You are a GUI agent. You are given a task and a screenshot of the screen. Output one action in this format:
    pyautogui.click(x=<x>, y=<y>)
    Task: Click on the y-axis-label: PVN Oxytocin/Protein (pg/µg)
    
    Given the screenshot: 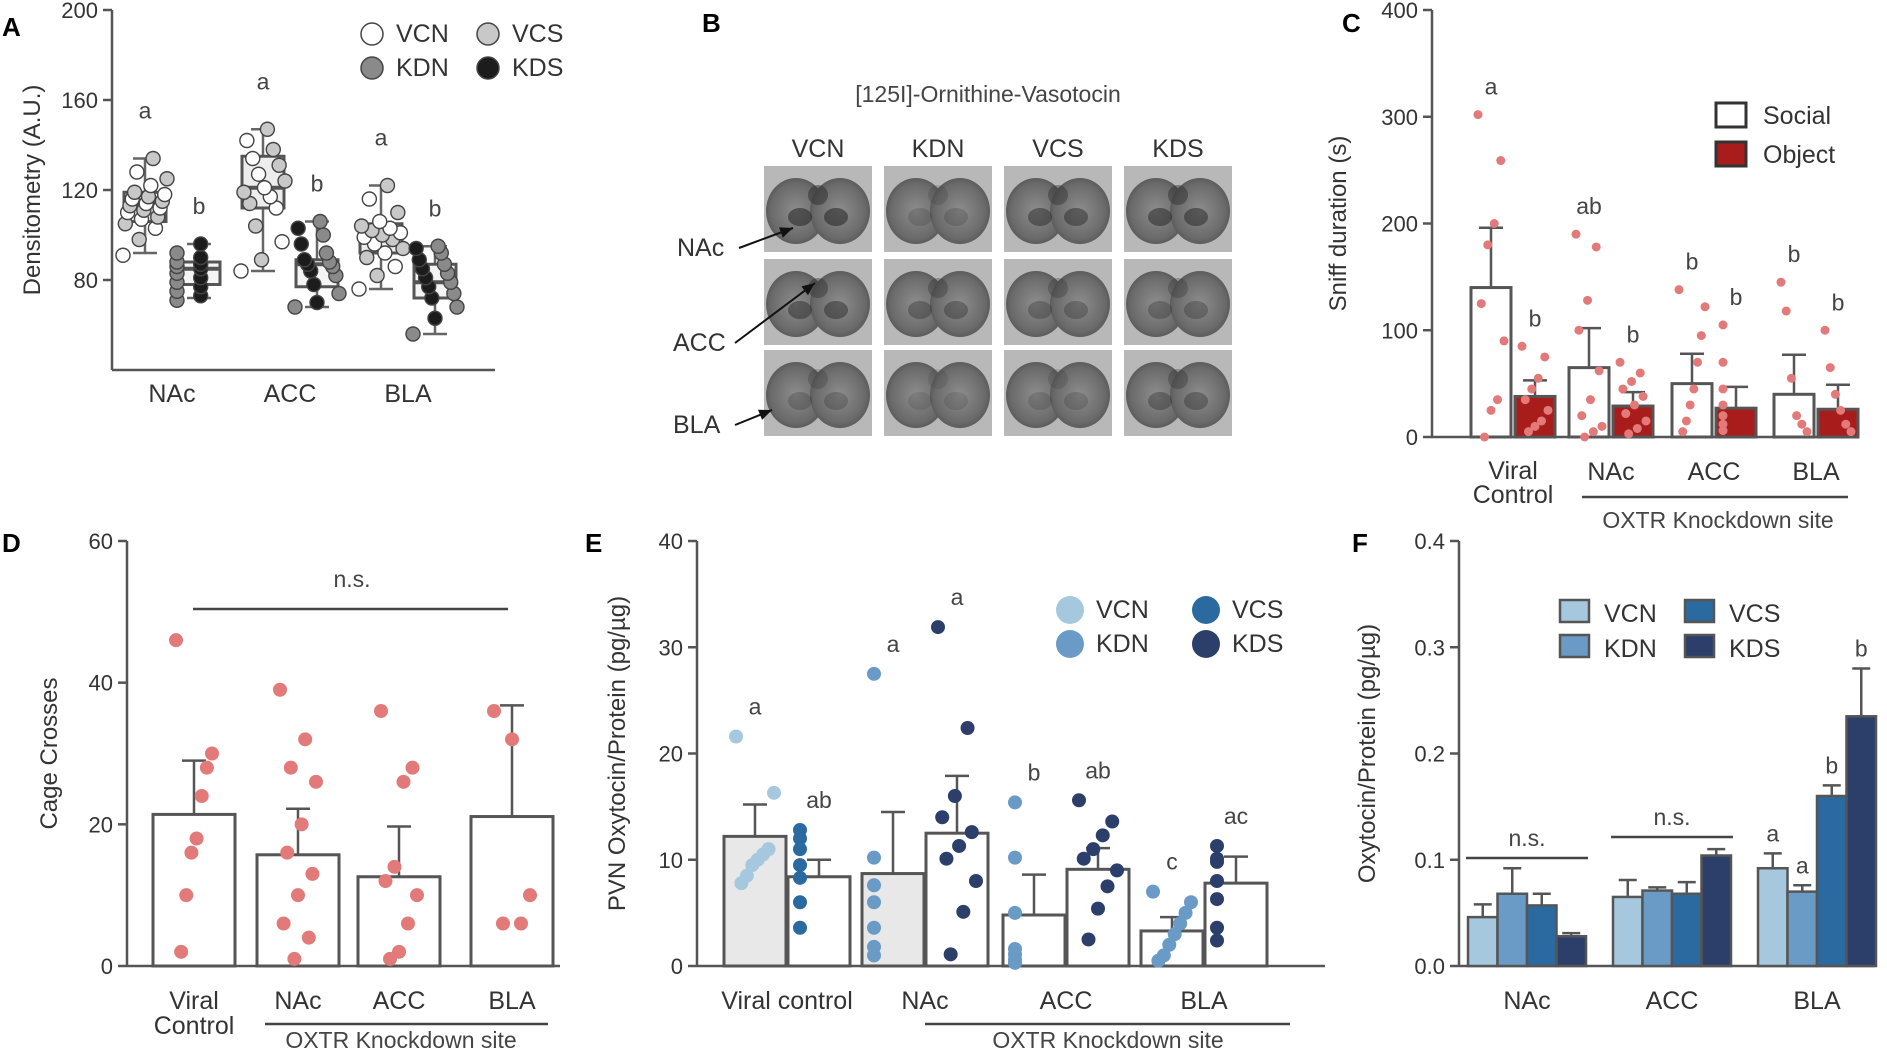 What is the action you would take?
    pyautogui.click(x=617, y=753)
    